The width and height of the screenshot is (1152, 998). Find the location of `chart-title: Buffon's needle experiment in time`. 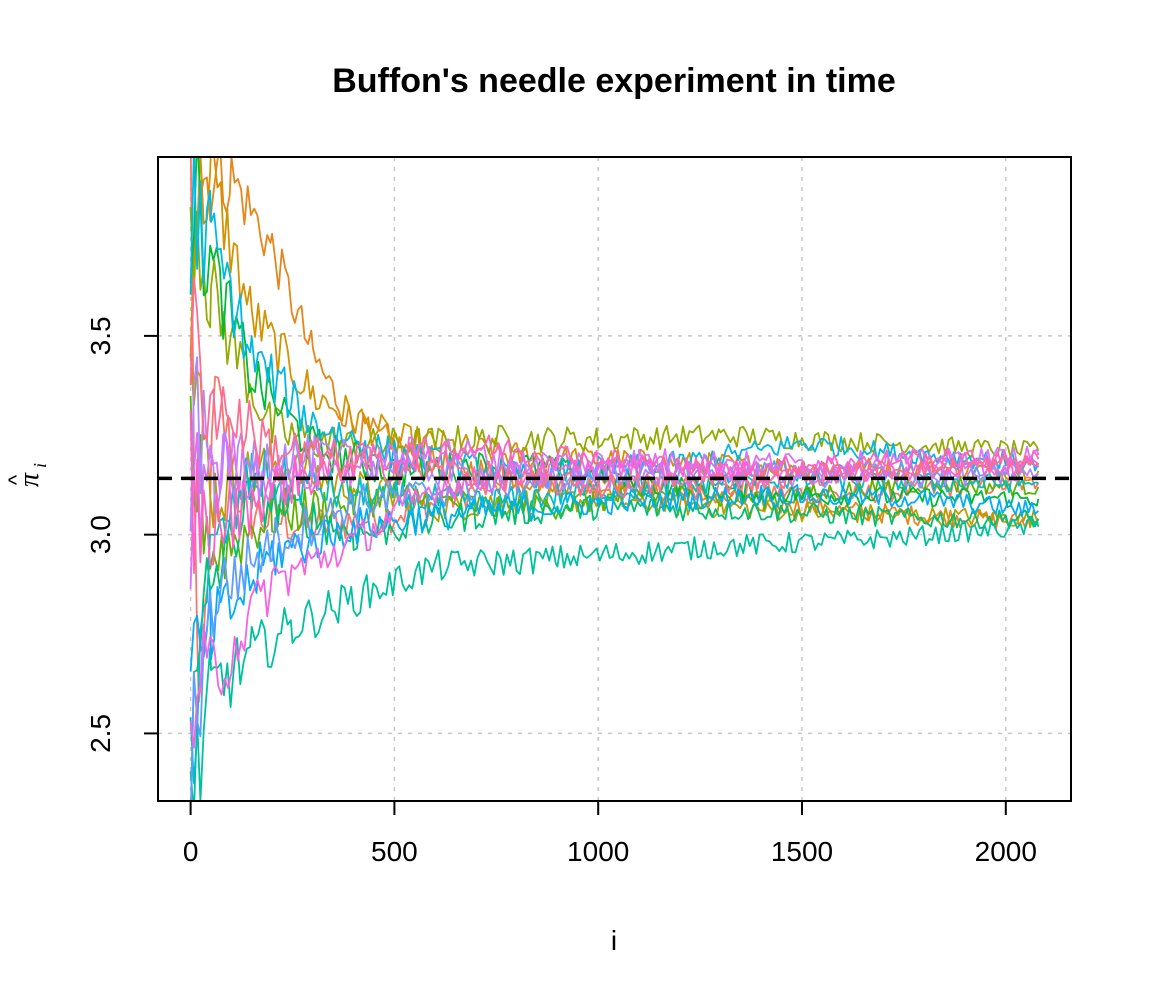

chart-title: Buffon's needle experiment in time is located at coordinates (614, 81).